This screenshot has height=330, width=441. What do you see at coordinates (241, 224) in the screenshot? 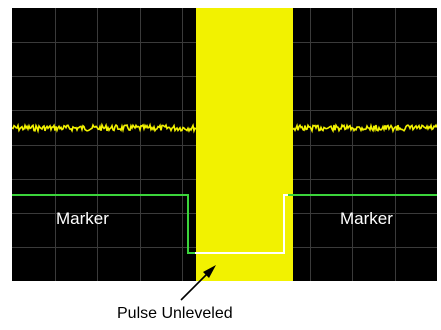
I see `unleveled-trace` at bounding box center [241, 224].